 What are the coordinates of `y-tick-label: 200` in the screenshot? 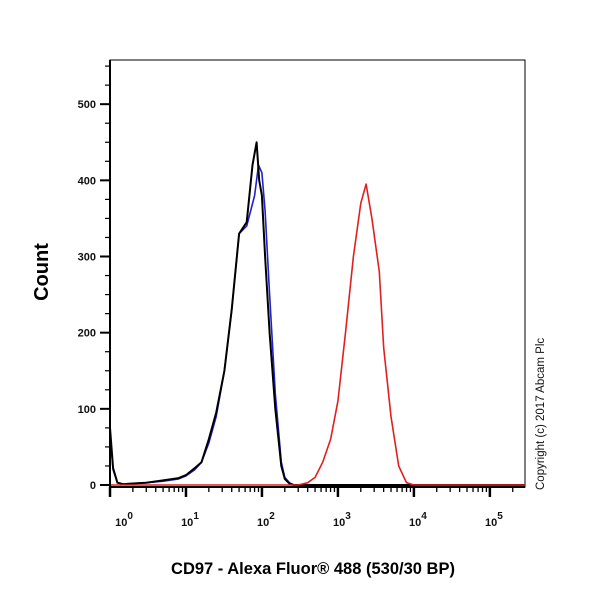 It's located at (87, 334).